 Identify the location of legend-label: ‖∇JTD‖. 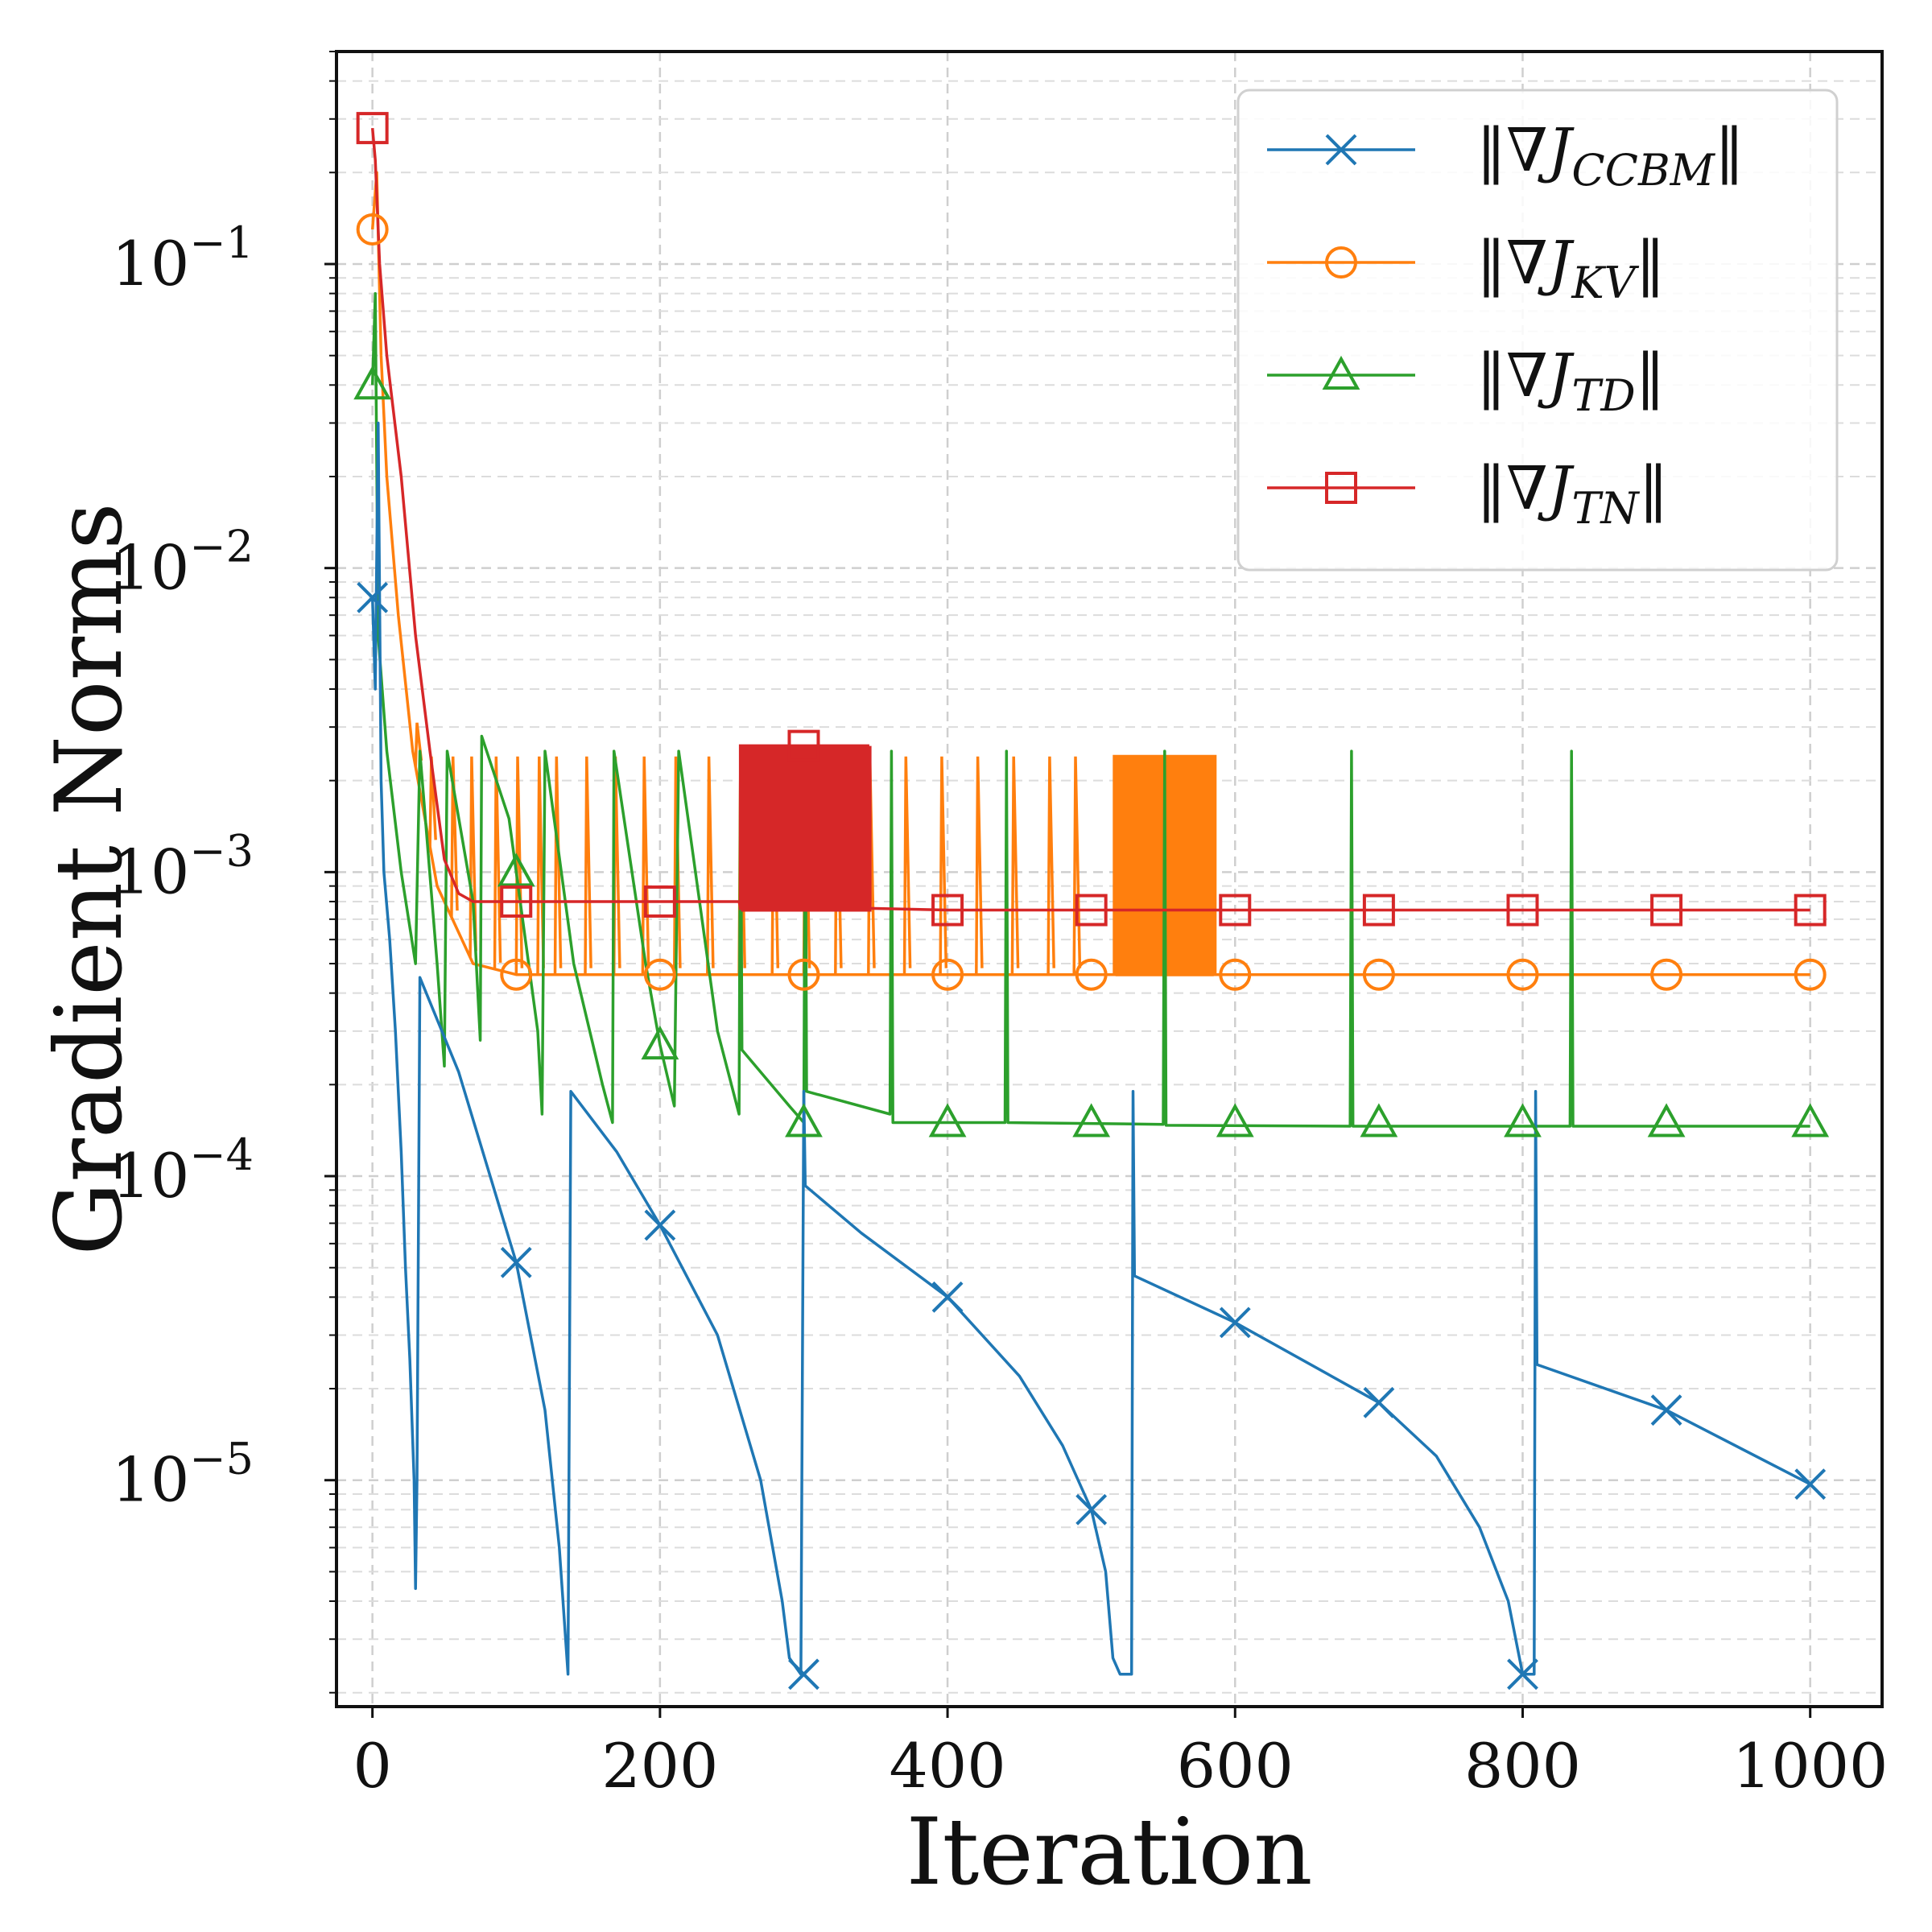
(1571, 381).